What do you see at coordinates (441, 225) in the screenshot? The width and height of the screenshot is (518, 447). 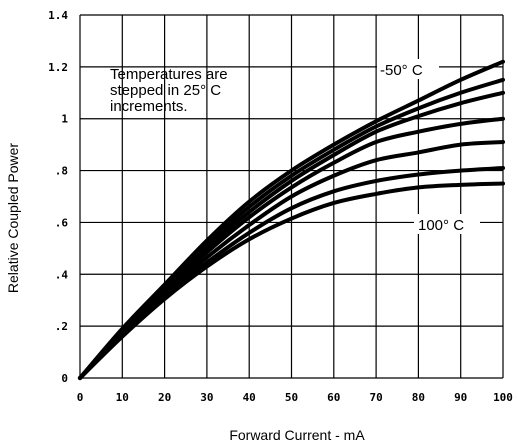 I see `bottom-temperature-label: 100° C` at bounding box center [441, 225].